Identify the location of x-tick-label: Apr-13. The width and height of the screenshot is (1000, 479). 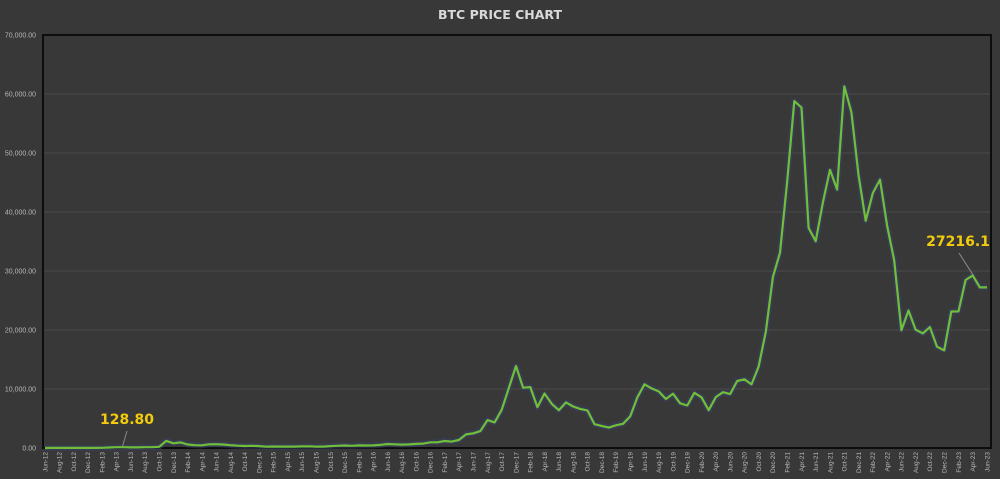
(117, 462).